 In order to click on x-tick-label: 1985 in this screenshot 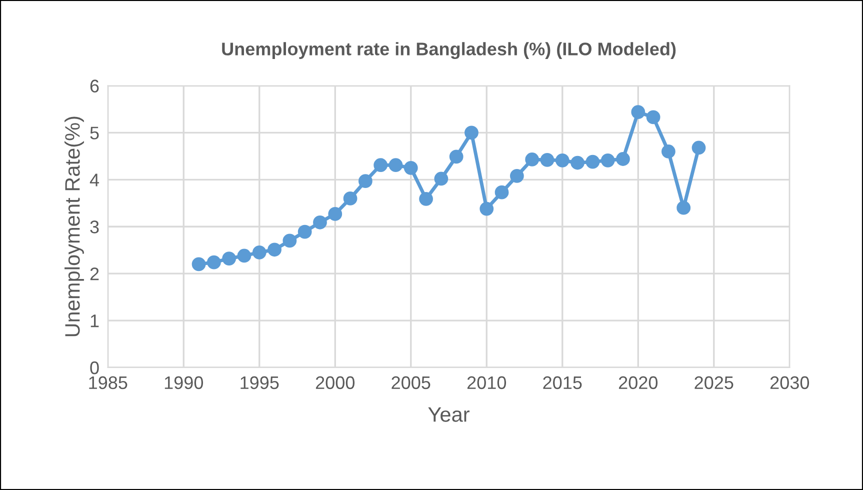, I will do `click(108, 383)`.